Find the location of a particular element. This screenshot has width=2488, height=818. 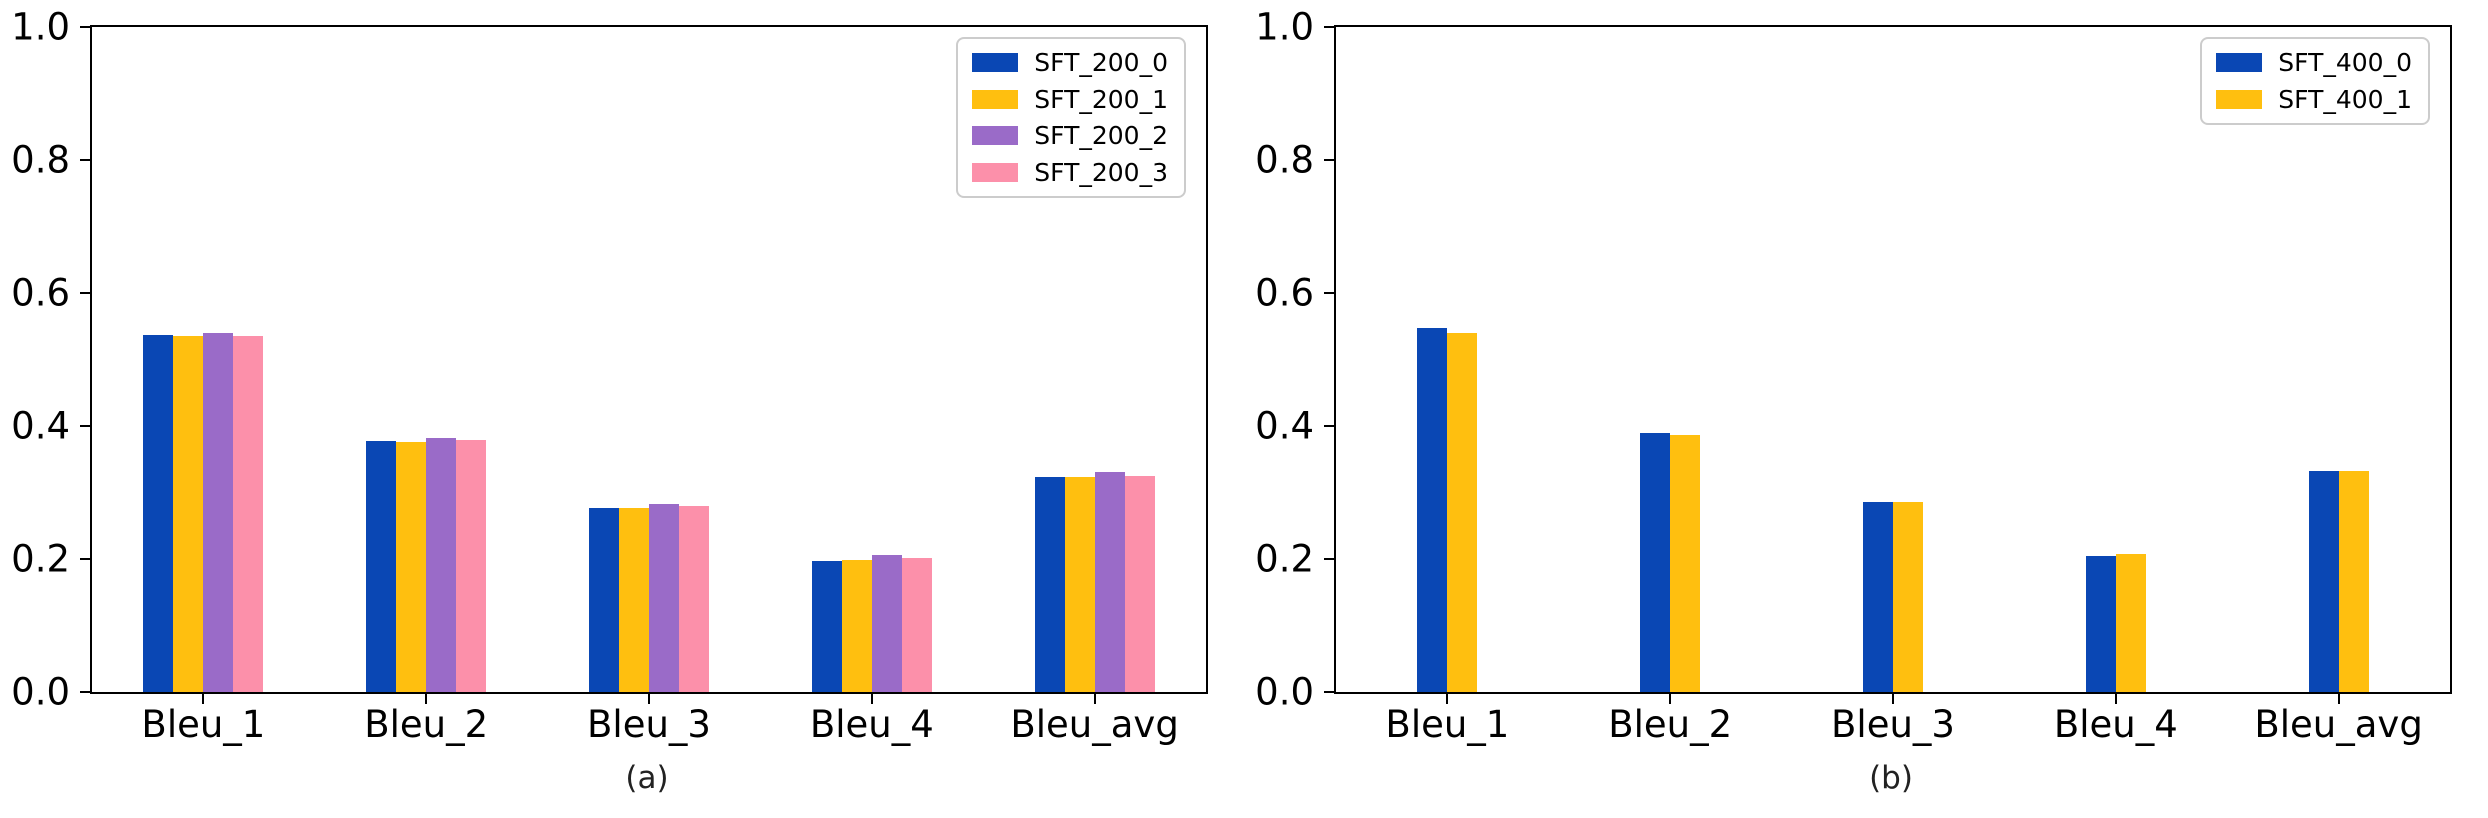

legend-label: SFT_400_0 is located at coordinates (2345, 62).